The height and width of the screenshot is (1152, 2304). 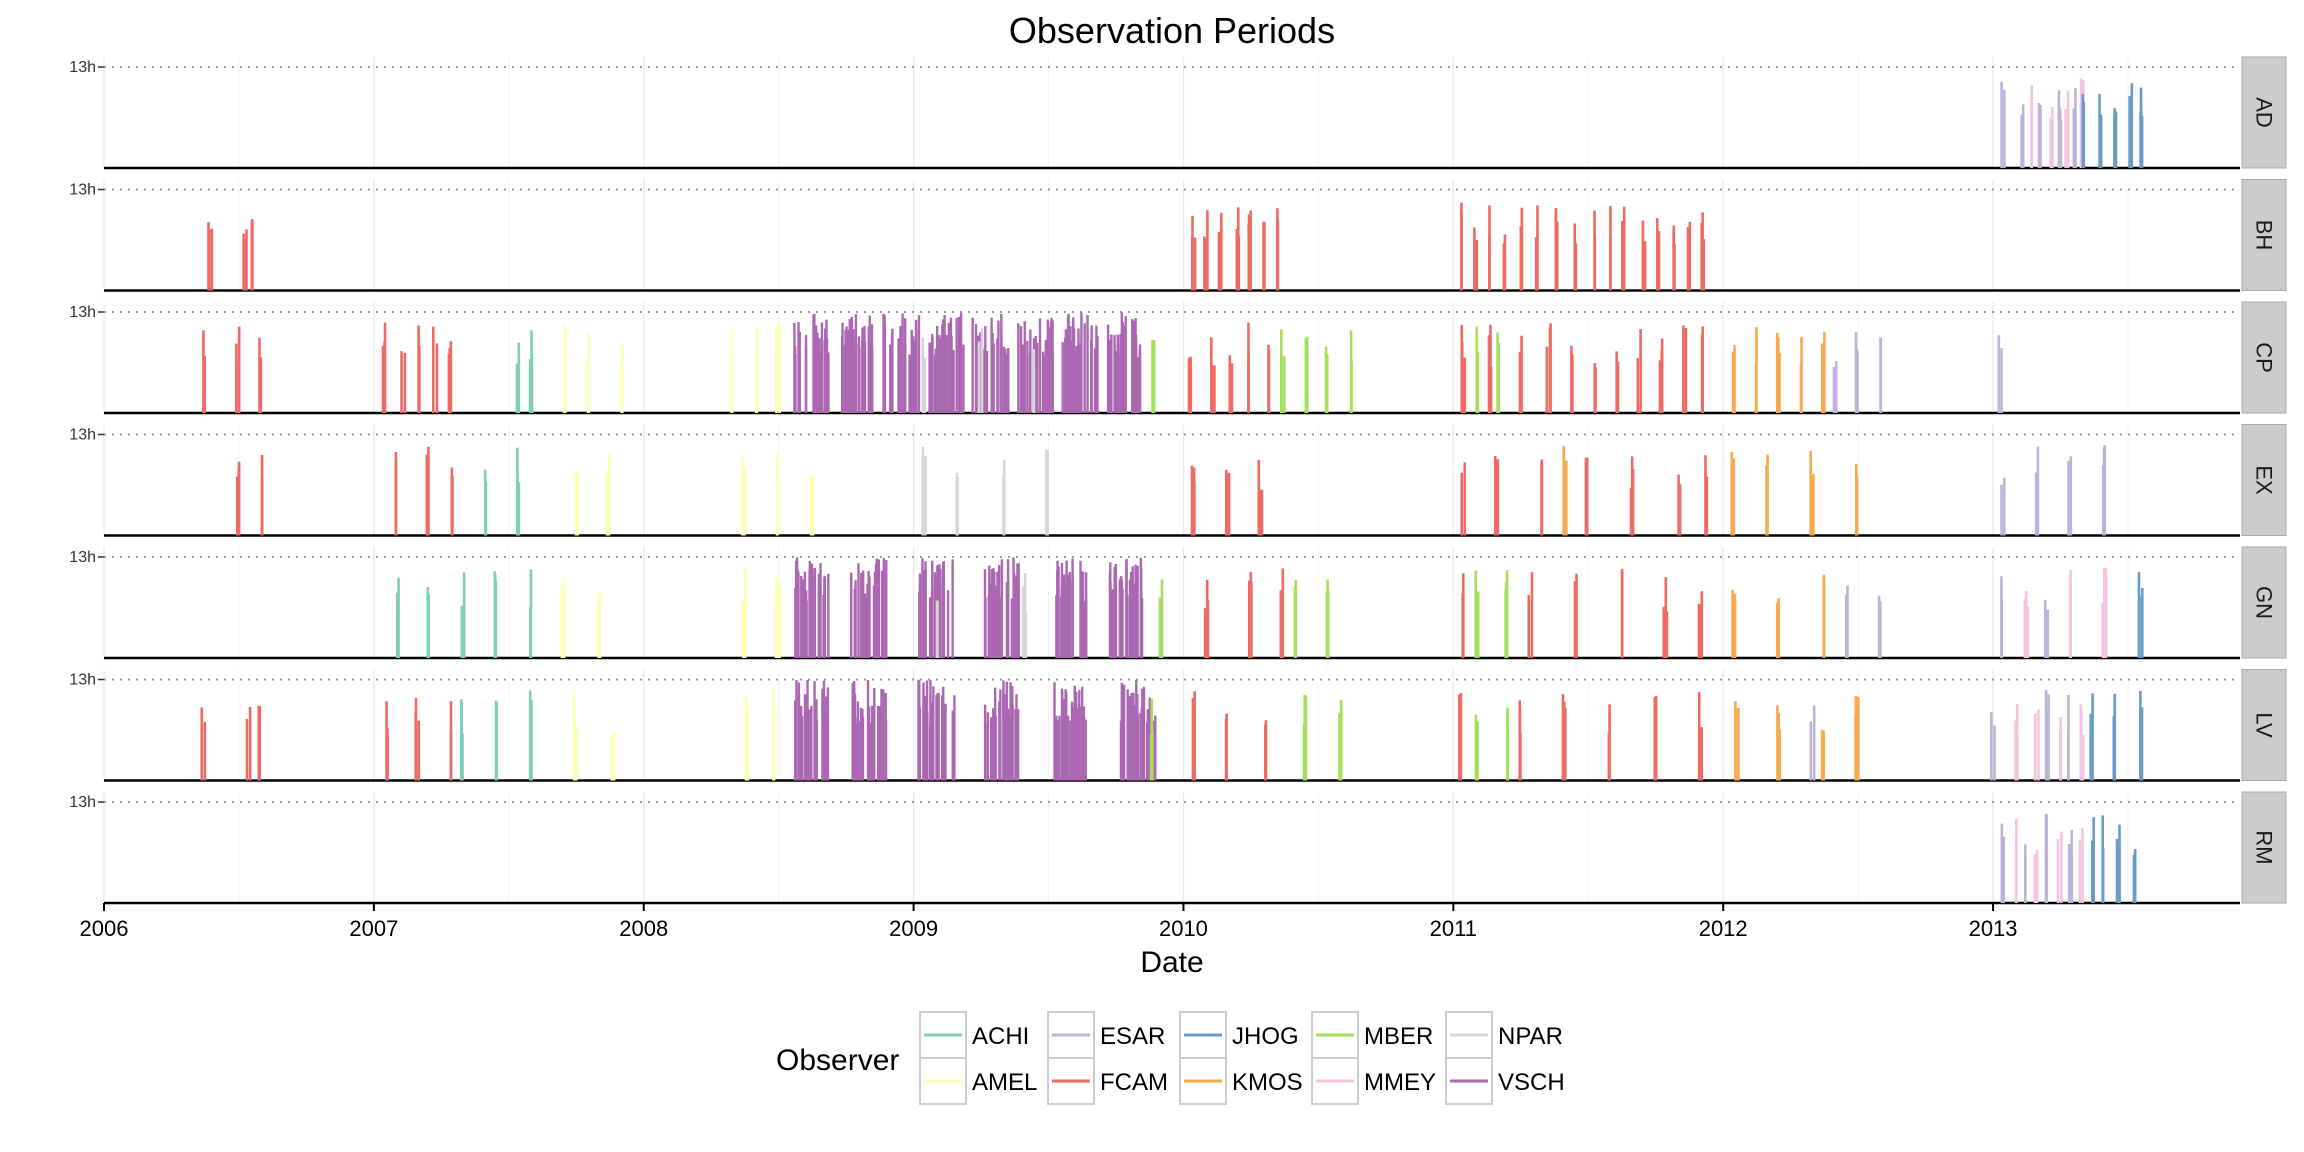 I want to click on legend-label: MMEY, so click(x=1400, y=1082).